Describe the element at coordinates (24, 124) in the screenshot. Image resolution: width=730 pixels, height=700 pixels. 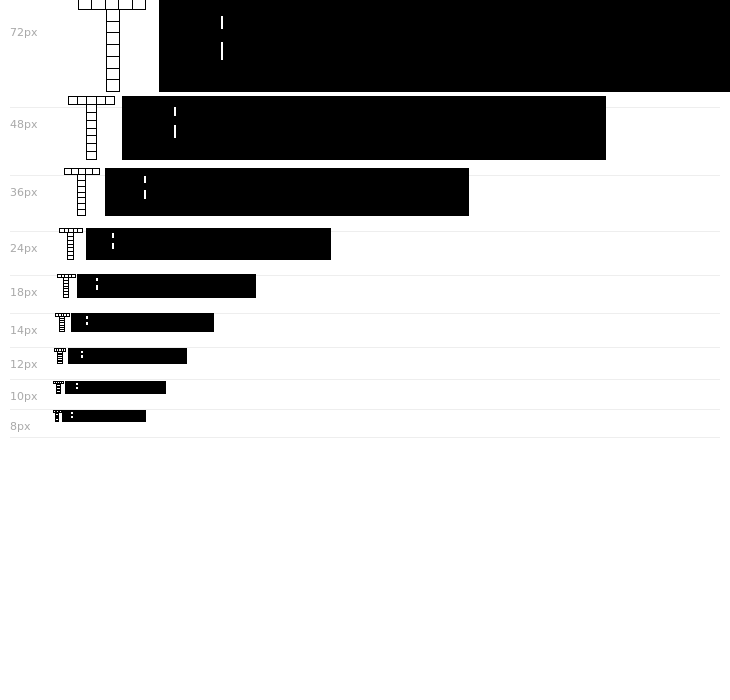
I see `size-label: 48px` at that location.